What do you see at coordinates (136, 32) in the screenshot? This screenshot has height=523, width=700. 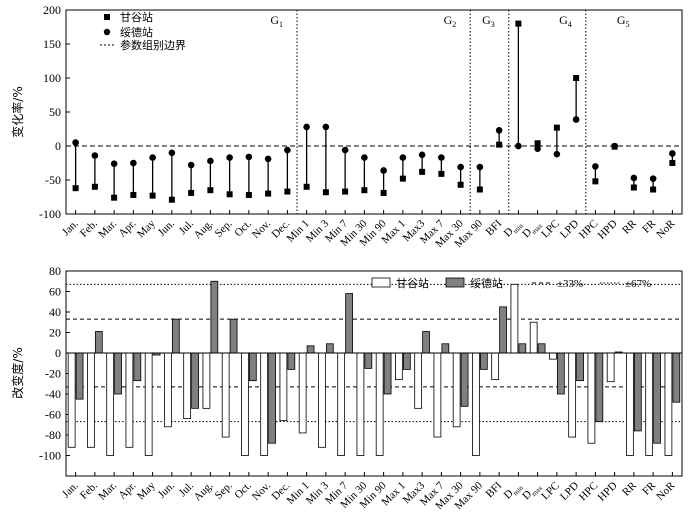 I see `legend-label-suide: 绥德站` at bounding box center [136, 32].